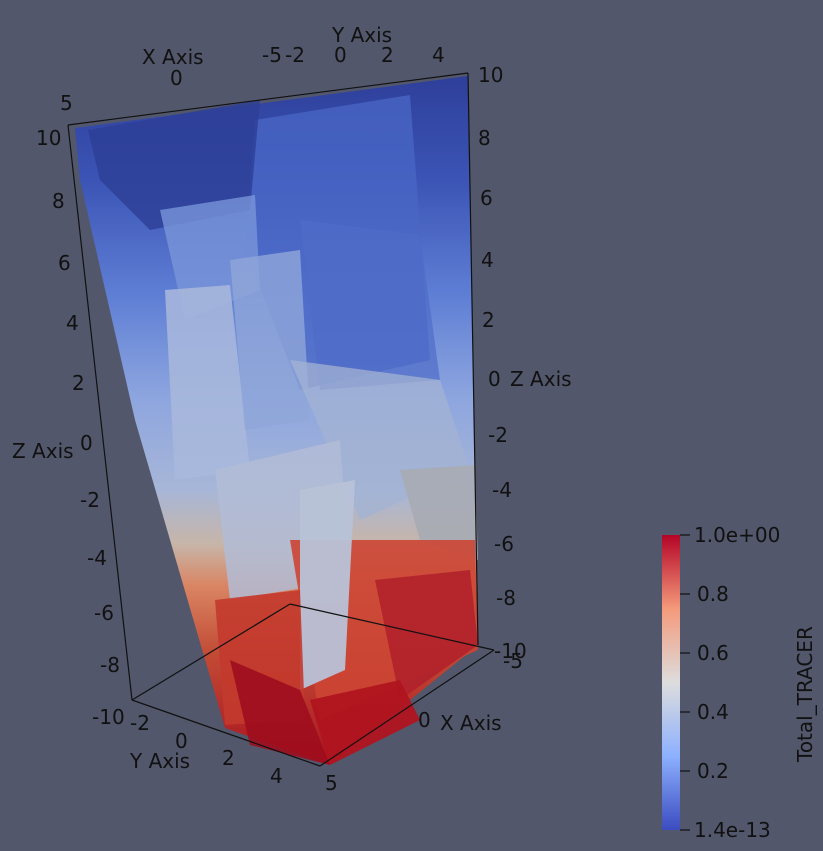  What do you see at coordinates (737, 535) in the screenshot?
I see `colorbar-max-label: 1.0e+00` at bounding box center [737, 535].